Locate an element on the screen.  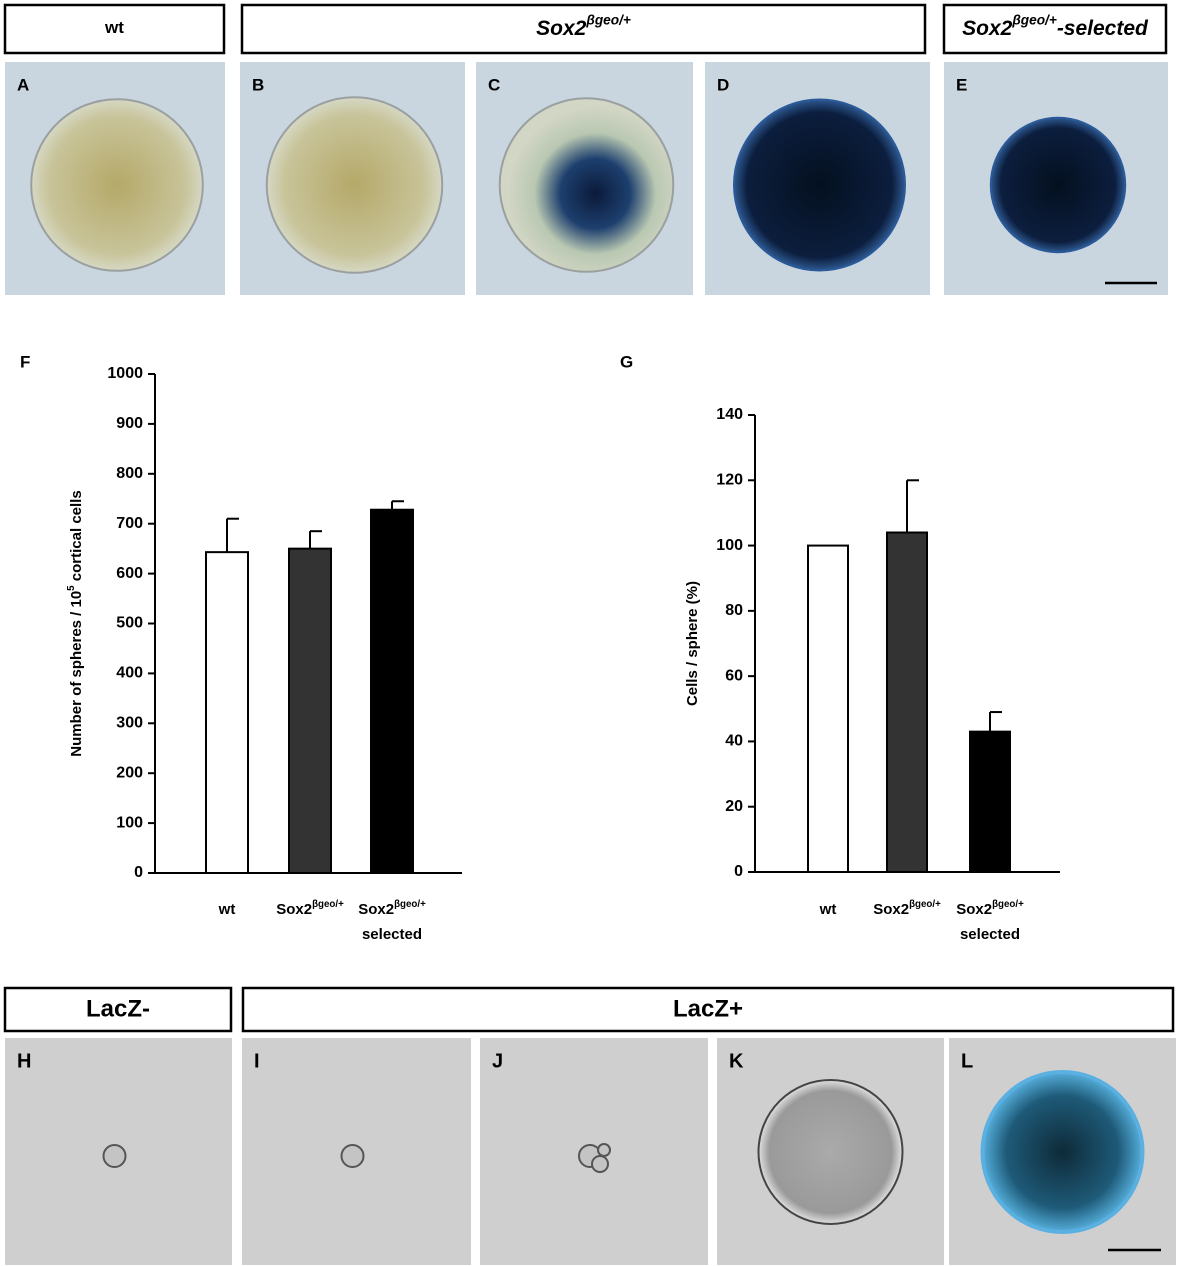
y-tick-label: 80 is located at coordinates (734, 610).